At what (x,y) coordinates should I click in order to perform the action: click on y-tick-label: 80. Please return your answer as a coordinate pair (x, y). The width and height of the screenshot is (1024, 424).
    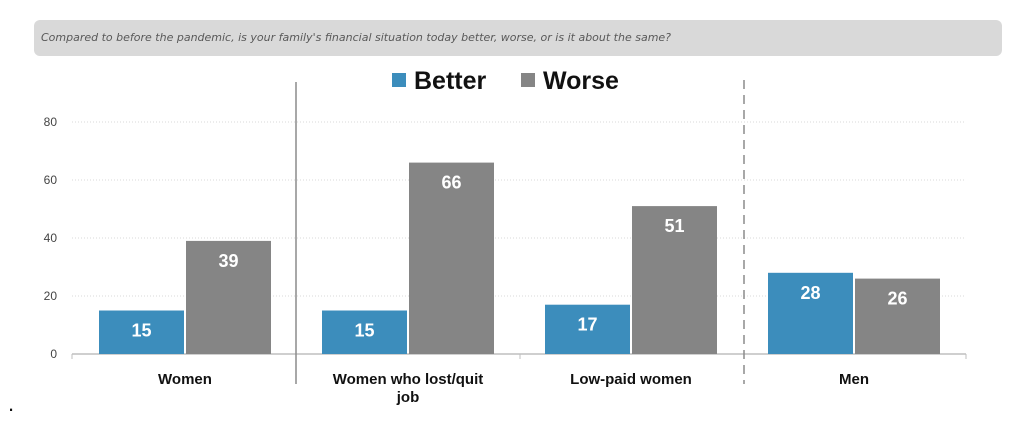
    Looking at the image, I should click on (51, 122).